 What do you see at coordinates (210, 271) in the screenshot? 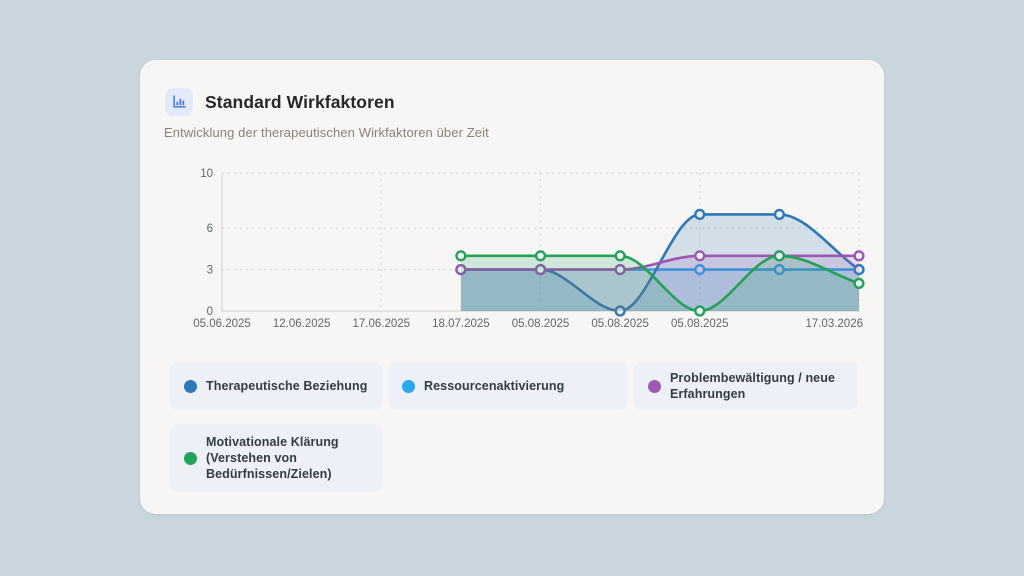
I see `svg-text: 3` at bounding box center [210, 271].